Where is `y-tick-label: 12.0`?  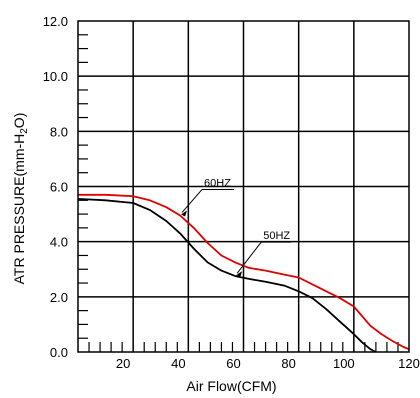 y-tick-label: 12.0 is located at coordinates (55, 21).